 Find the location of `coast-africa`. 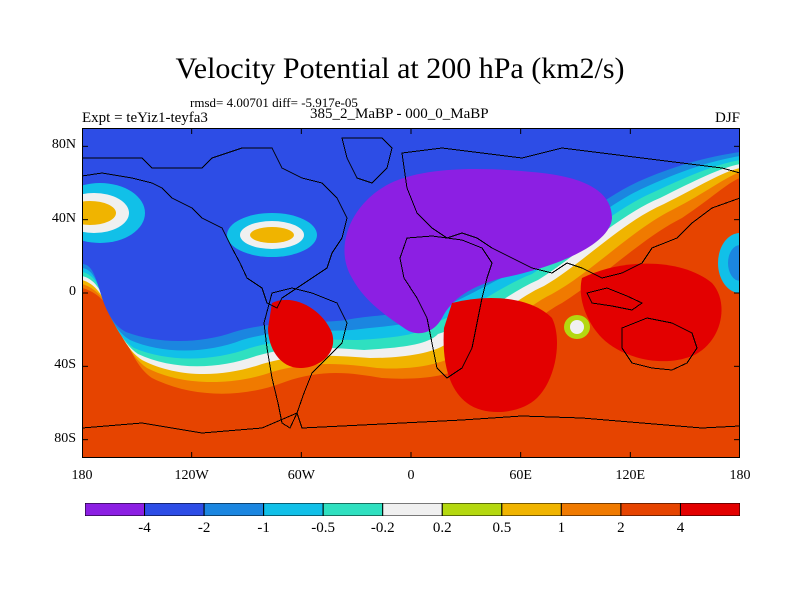

coast-africa is located at coordinates (446, 307).